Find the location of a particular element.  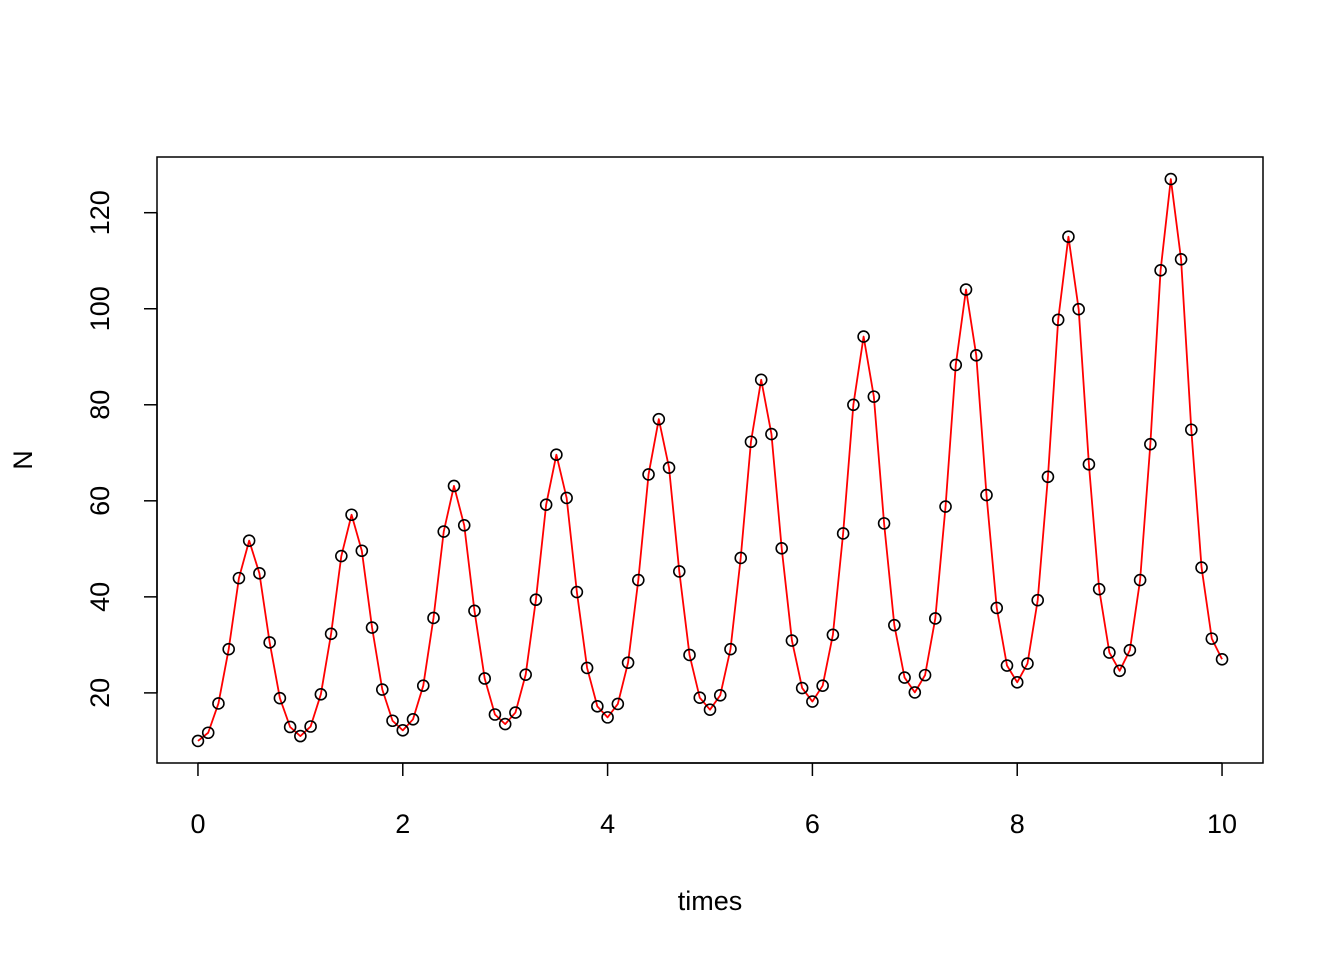

x-axis-title: times is located at coordinates (710, 901).